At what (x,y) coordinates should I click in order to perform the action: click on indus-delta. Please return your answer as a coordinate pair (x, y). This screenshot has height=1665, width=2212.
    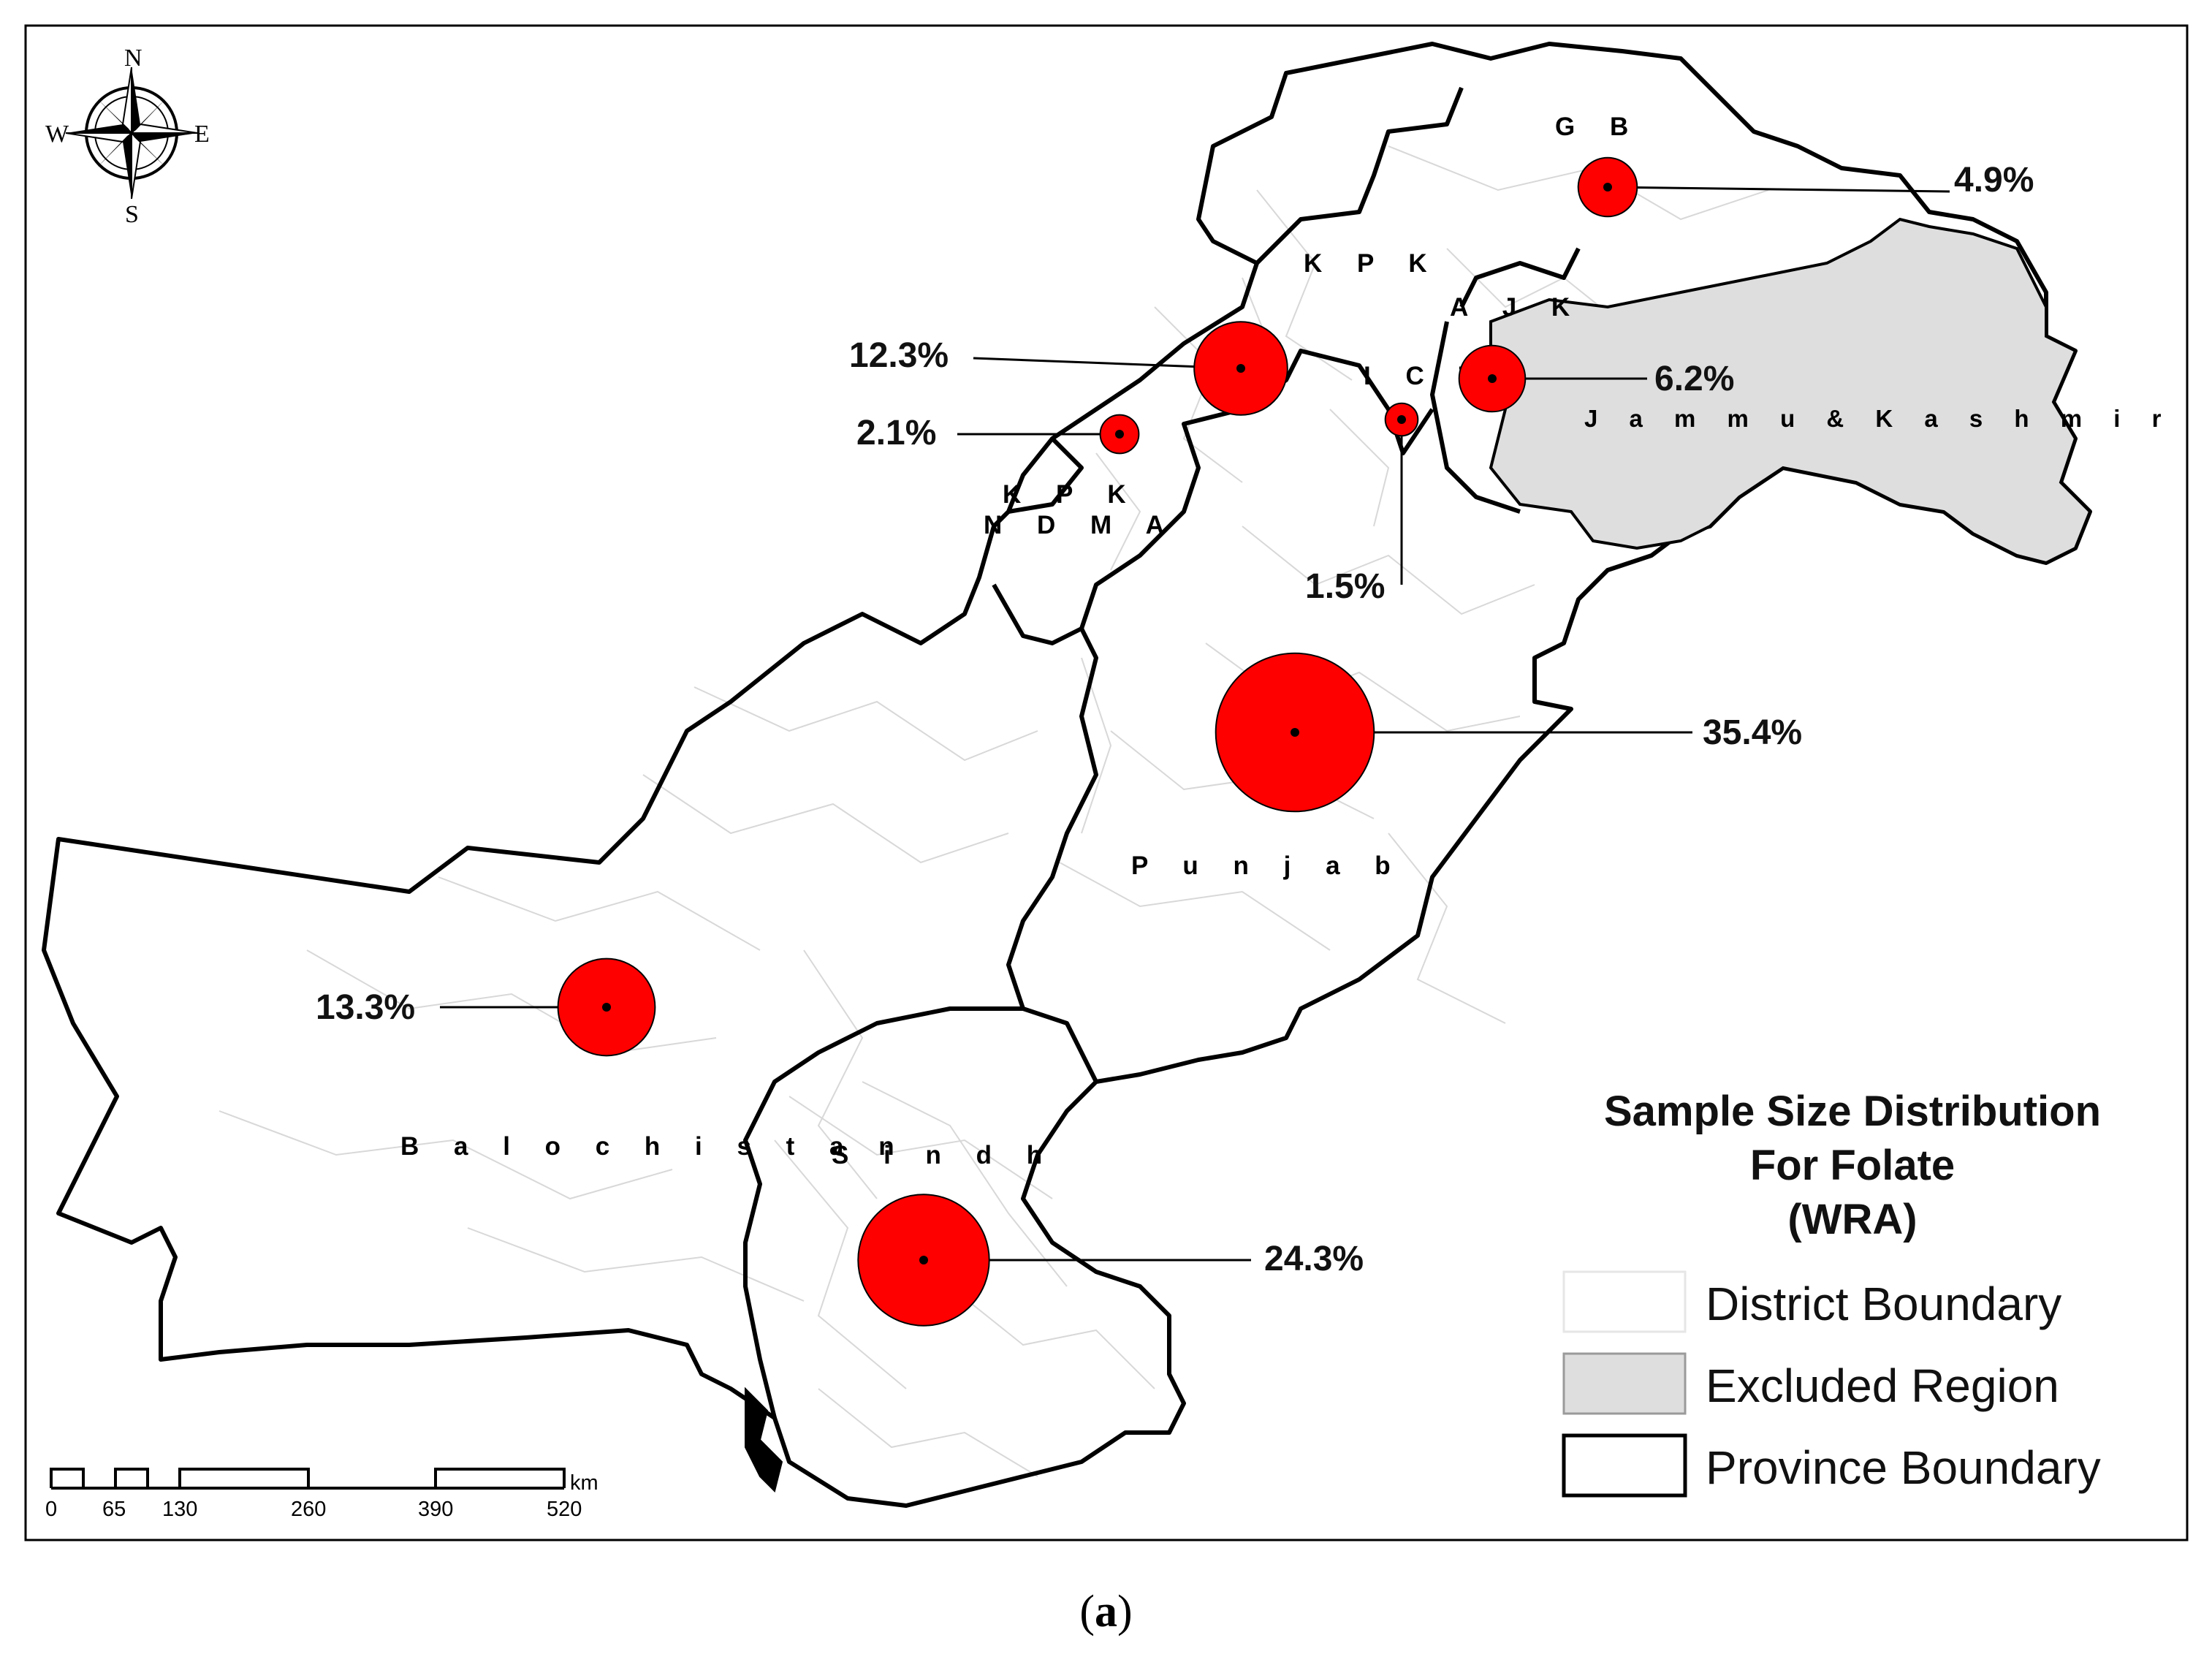
    Looking at the image, I should click on (764, 1440).